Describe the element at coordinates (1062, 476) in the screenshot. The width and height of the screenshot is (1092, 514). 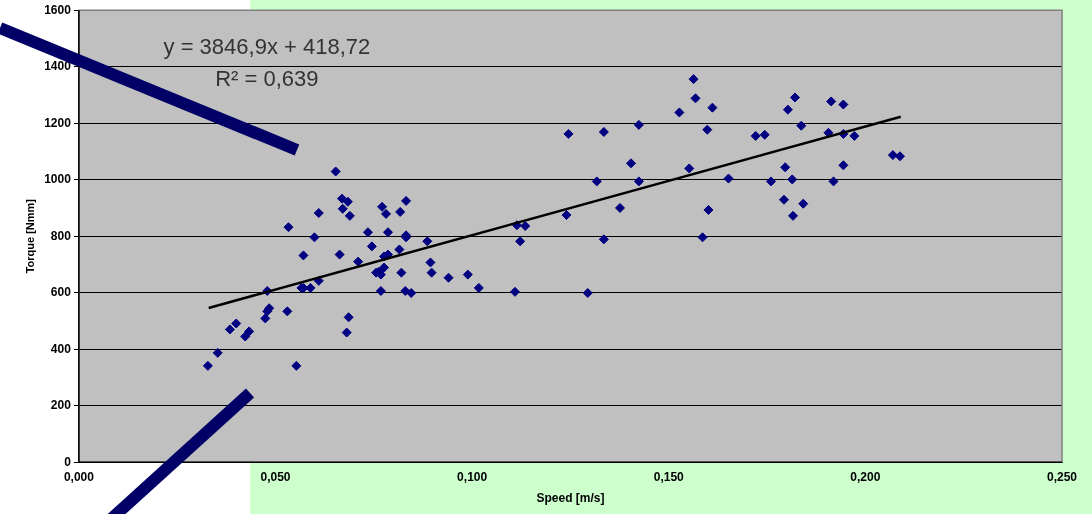
I see `x-tick-label: 0,250` at that location.